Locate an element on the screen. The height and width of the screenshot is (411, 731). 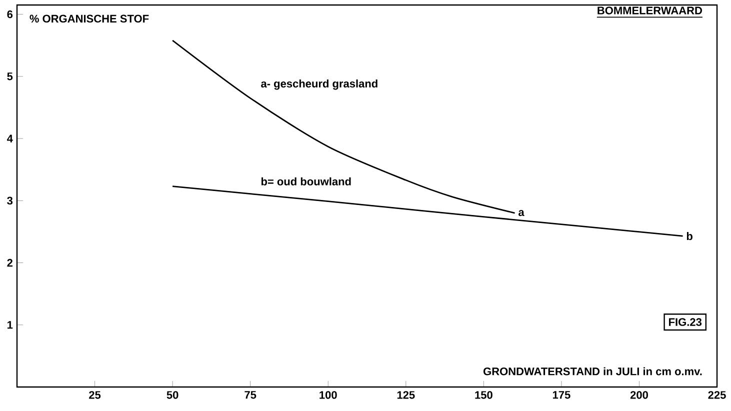
y-tick-label: 5 is located at coordinates (10, 76).